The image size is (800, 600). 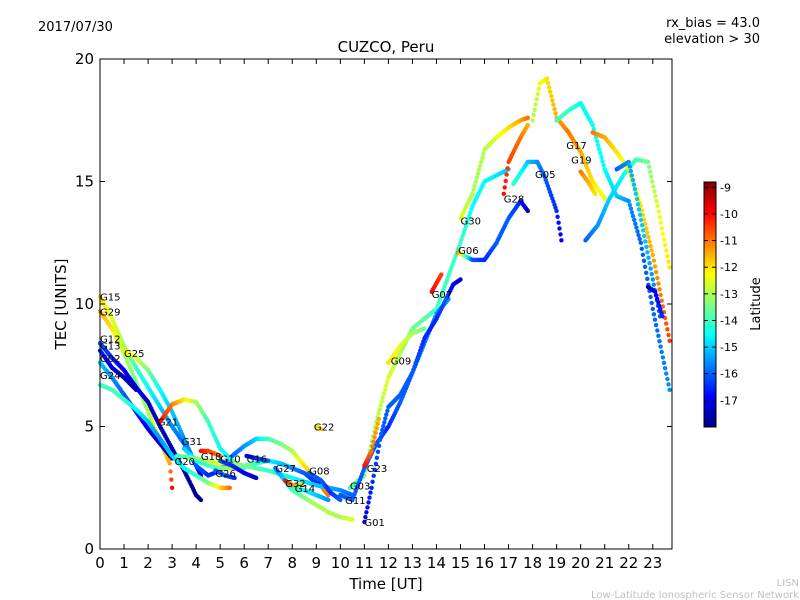 What do you see at coordinates (627, 213) in the screenshot?
I see `series-G12b` at bounding box center [627, 213].